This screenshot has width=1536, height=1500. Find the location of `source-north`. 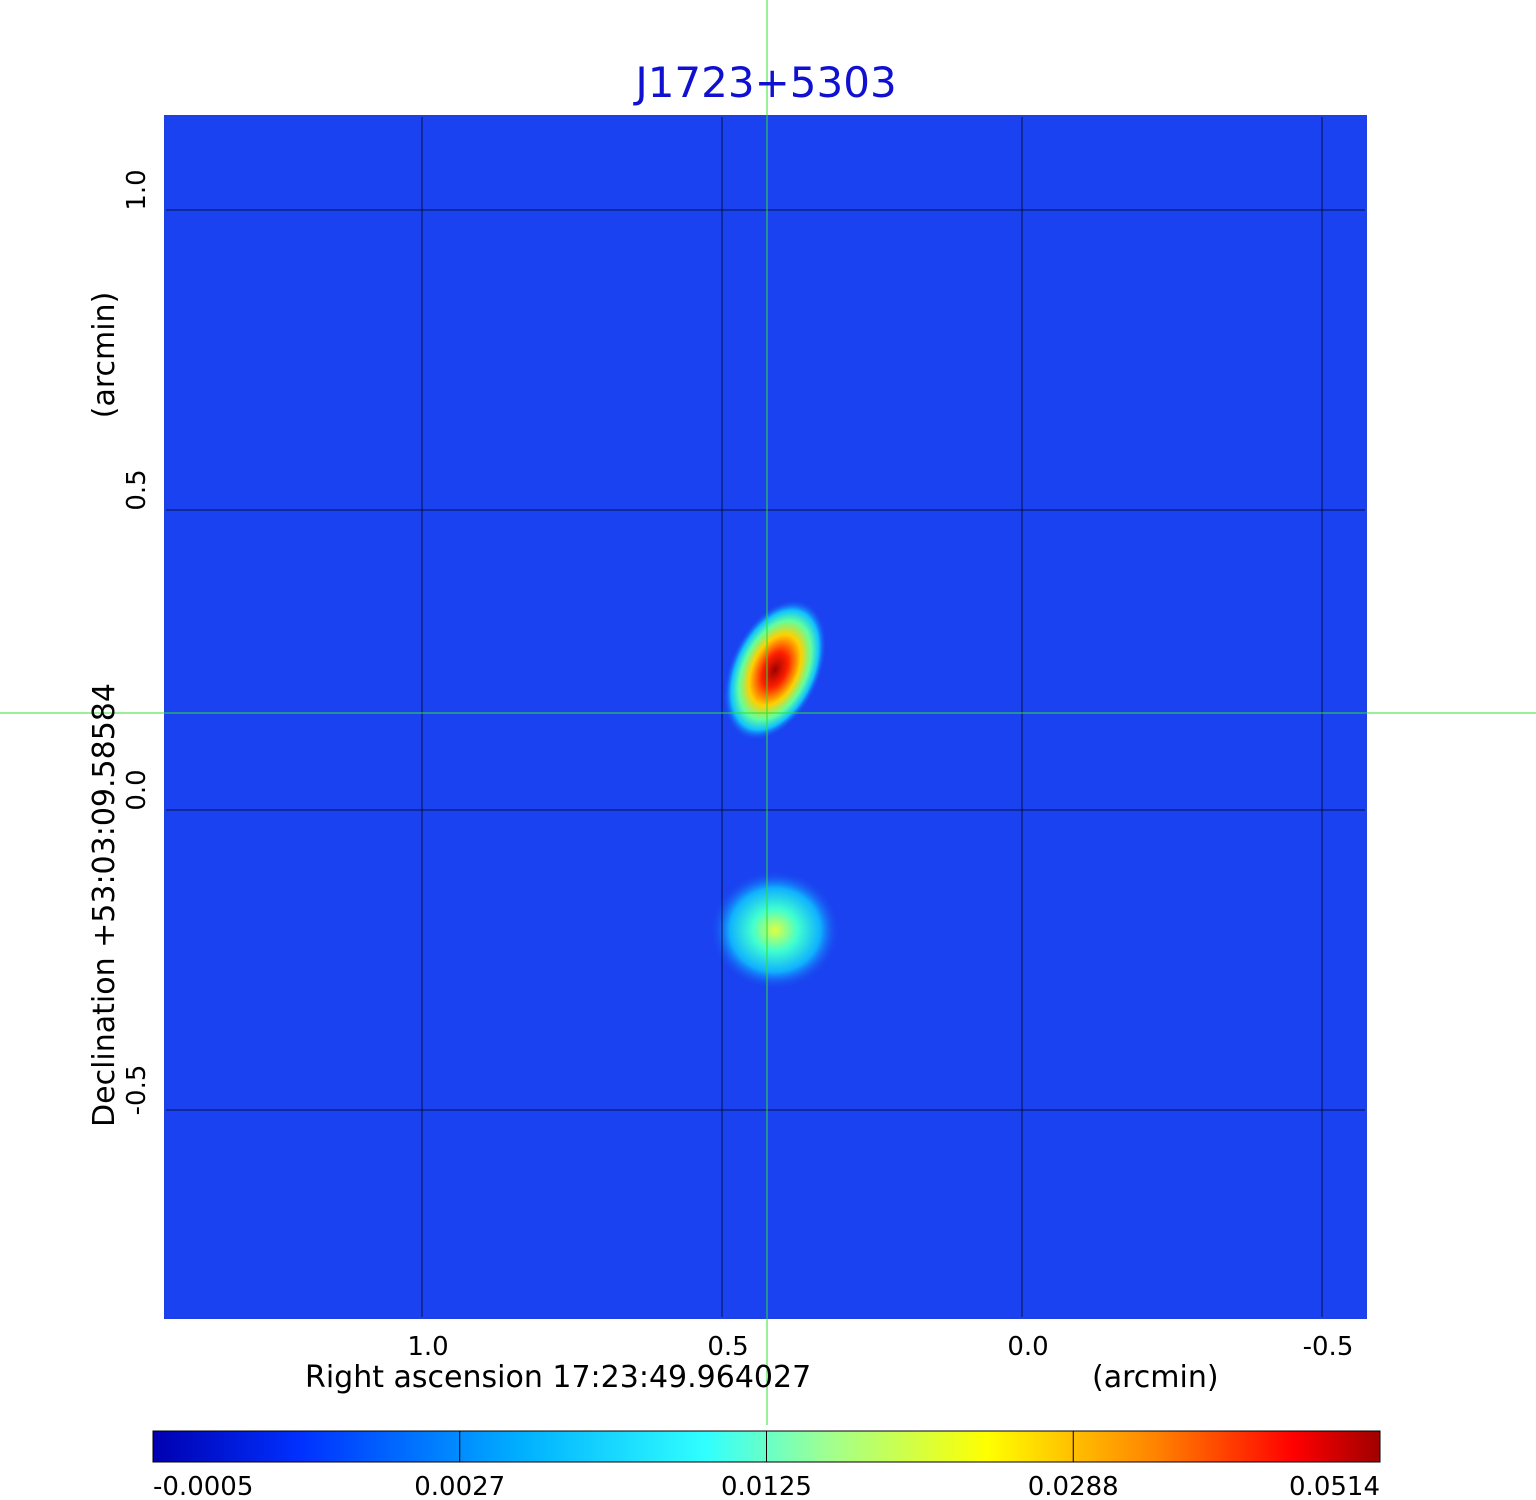

source-north is located at coordinates (775, 670).